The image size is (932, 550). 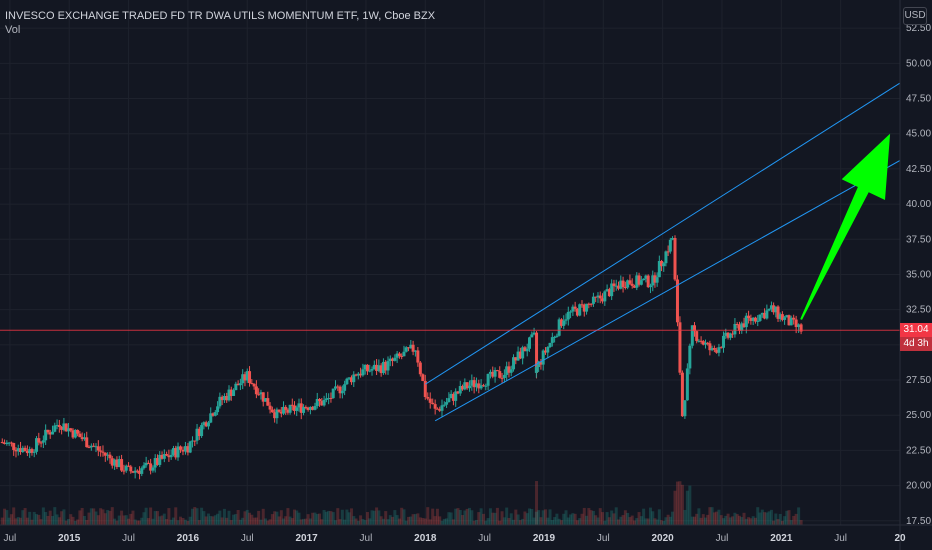 I want to click on y-tick-label: 45.00, so click(x=918, y=134).